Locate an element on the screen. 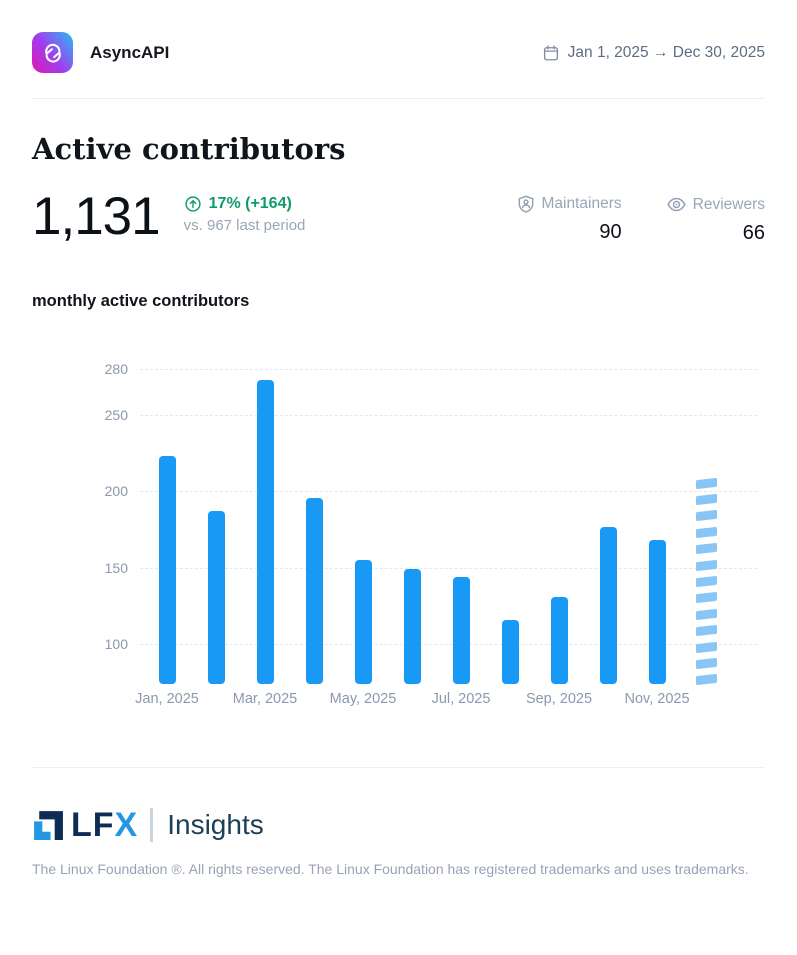  projected-bar is located at coordinates (706, 579).